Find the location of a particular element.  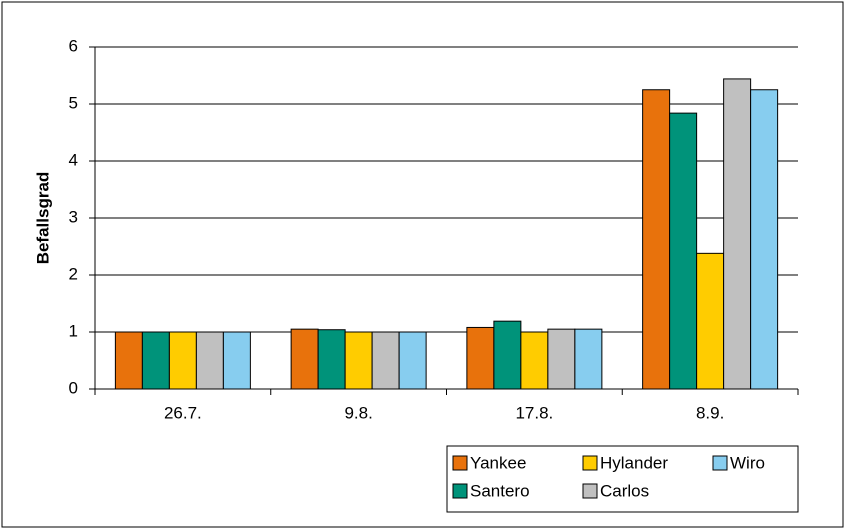

y-tick-label: 1 is located at coordinates (73, 330).